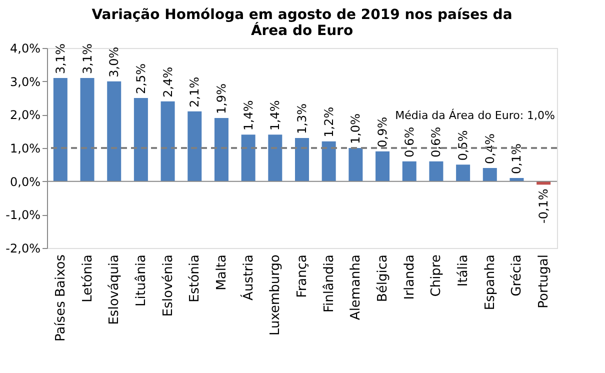  What do you see at coordinates (114, 289) in the screenshot?
I see `x-tick-label: Eslováquia` at bounding box center [114, 289].